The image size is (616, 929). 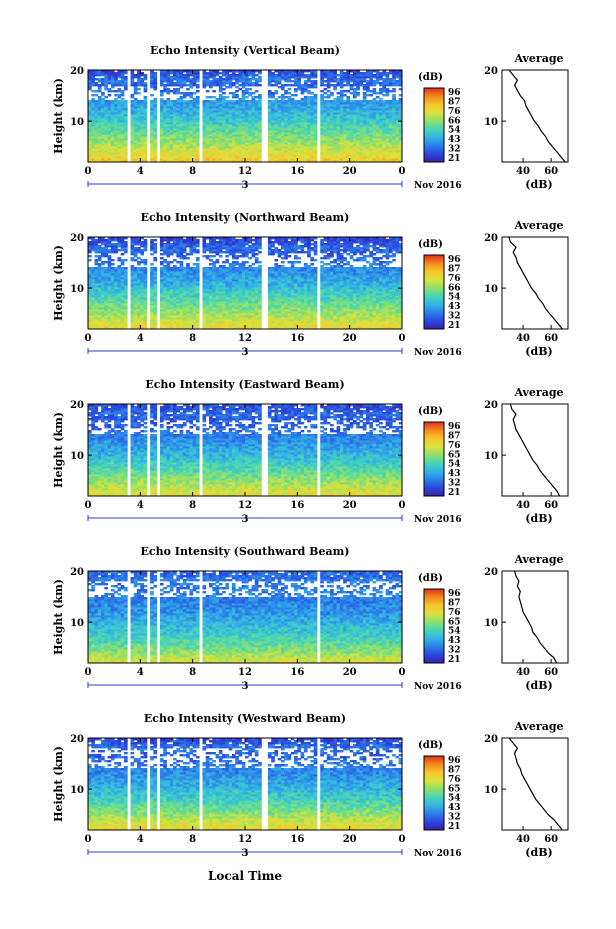 I want to click on colorbar-tick-label: 66, so click(x=454, y=288).